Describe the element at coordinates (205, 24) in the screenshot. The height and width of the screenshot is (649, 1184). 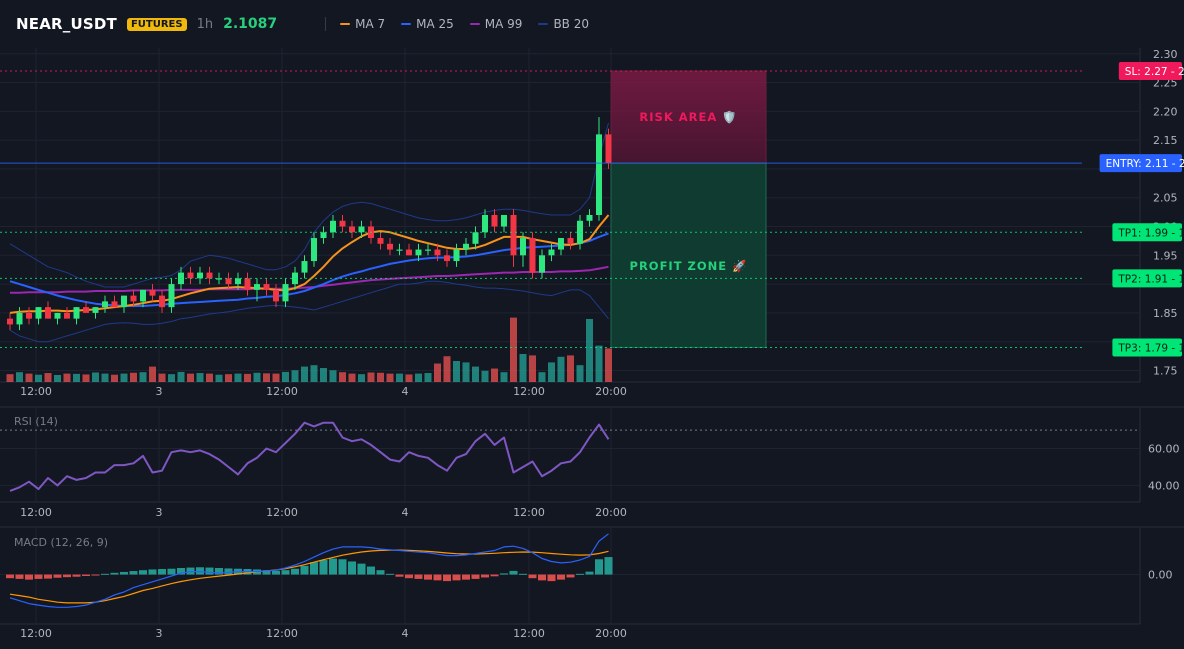
I see `timeframe-label: 1h` at that location.